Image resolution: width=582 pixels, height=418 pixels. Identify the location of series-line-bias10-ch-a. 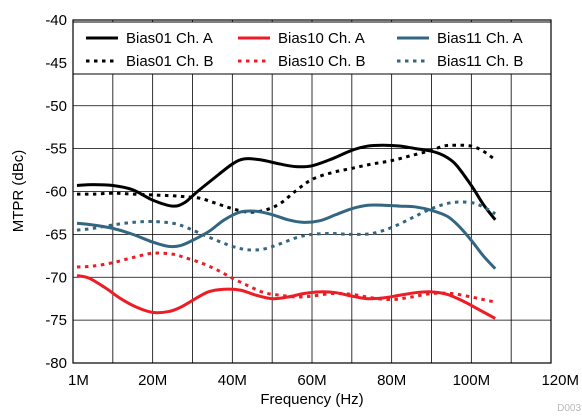
(286, 297).